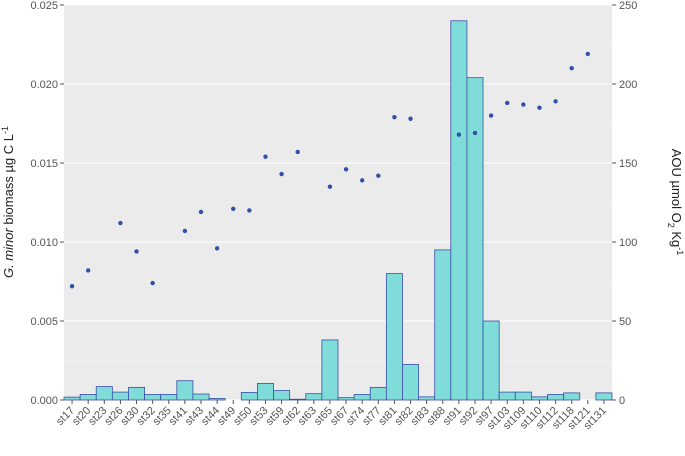  Describe the element at coordinates (362, 397) in the screenshot. I see `bar-st74` at that location.